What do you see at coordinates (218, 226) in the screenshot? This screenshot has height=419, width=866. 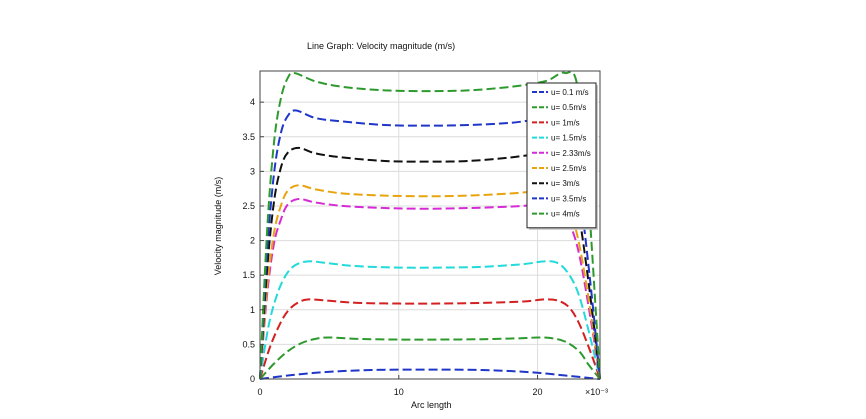 I see `y-axis-label: Velocity magnitude (m/s)` at bounding box center [218, 226].